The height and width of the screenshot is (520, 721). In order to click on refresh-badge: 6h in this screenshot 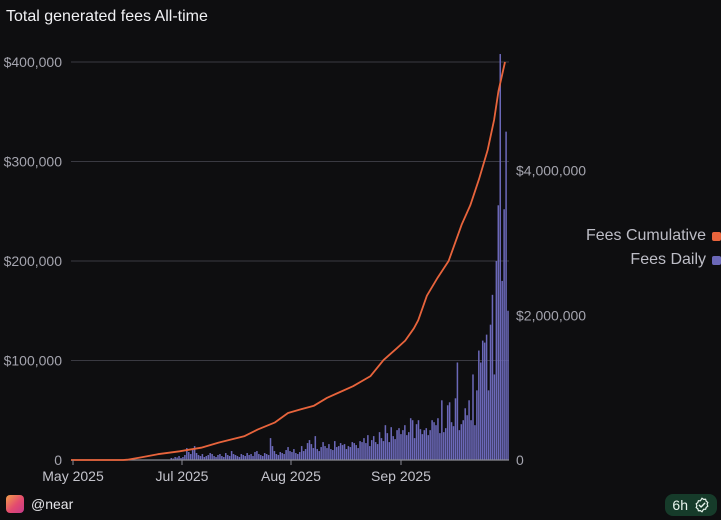, I will do `click(691, 505)`.